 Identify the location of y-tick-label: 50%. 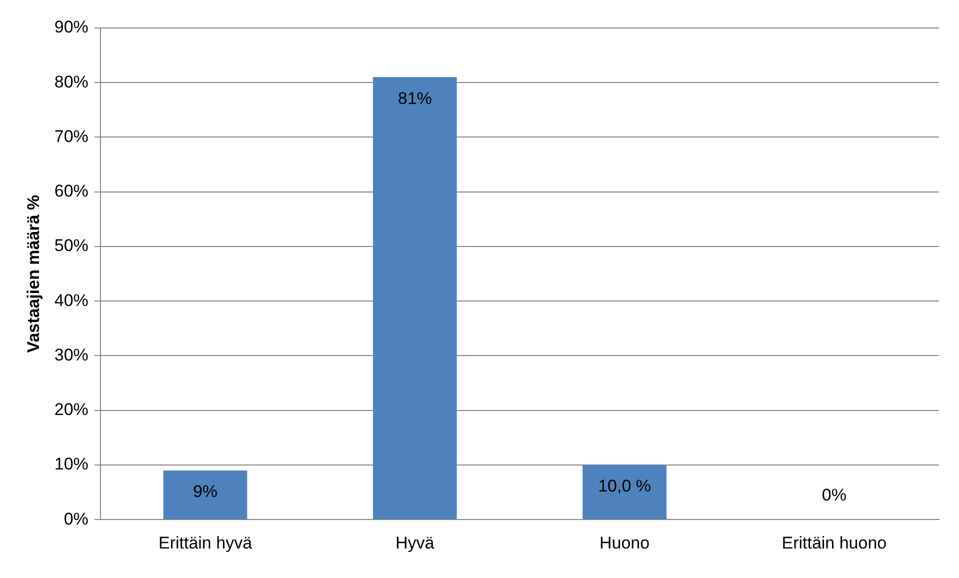
(71, 246).